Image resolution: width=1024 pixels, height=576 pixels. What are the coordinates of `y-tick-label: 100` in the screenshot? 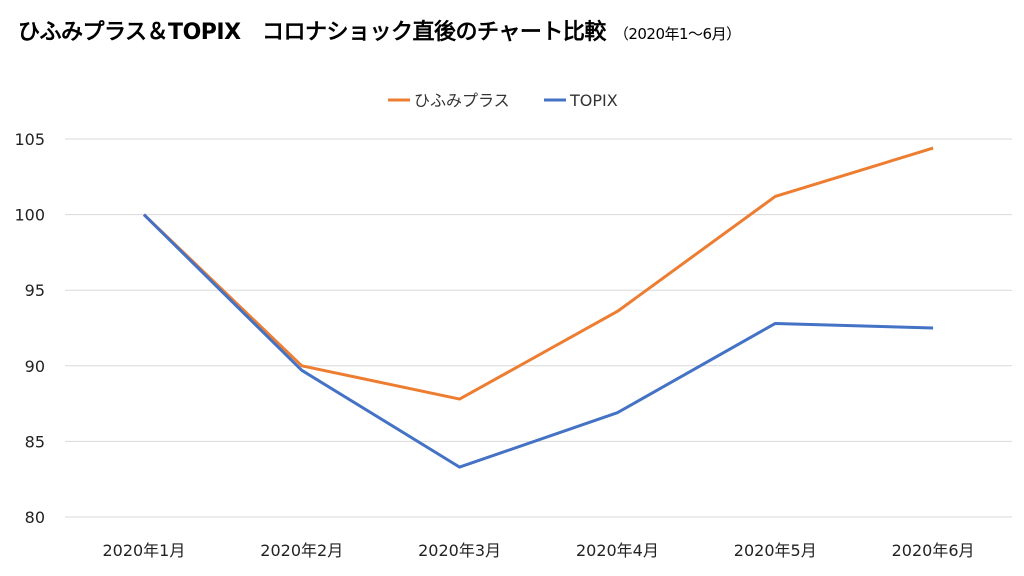 It's located at (29, 215).